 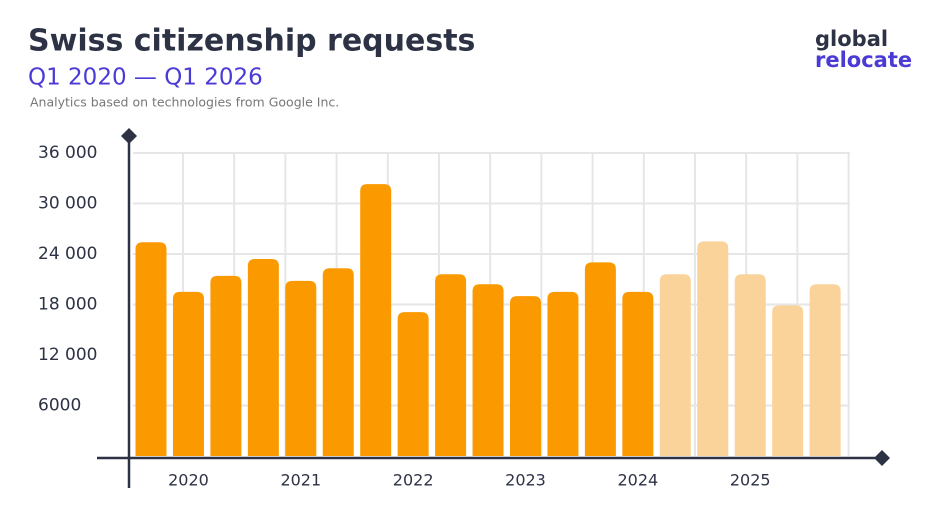 I want to click on x-tick-label: 2024, so click(x=637, y=480).